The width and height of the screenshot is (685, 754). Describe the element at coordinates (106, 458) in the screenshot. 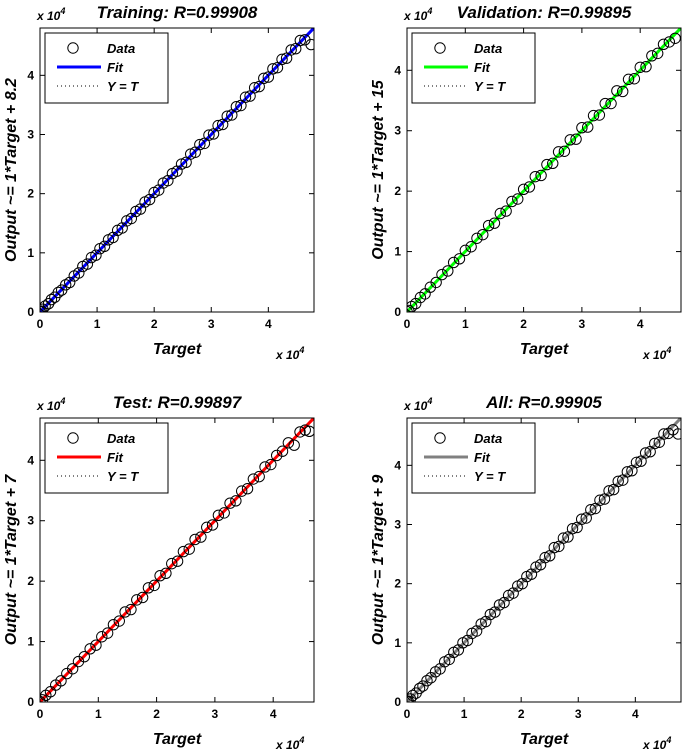

I see `legend: Data Fit Y = T` at that location.